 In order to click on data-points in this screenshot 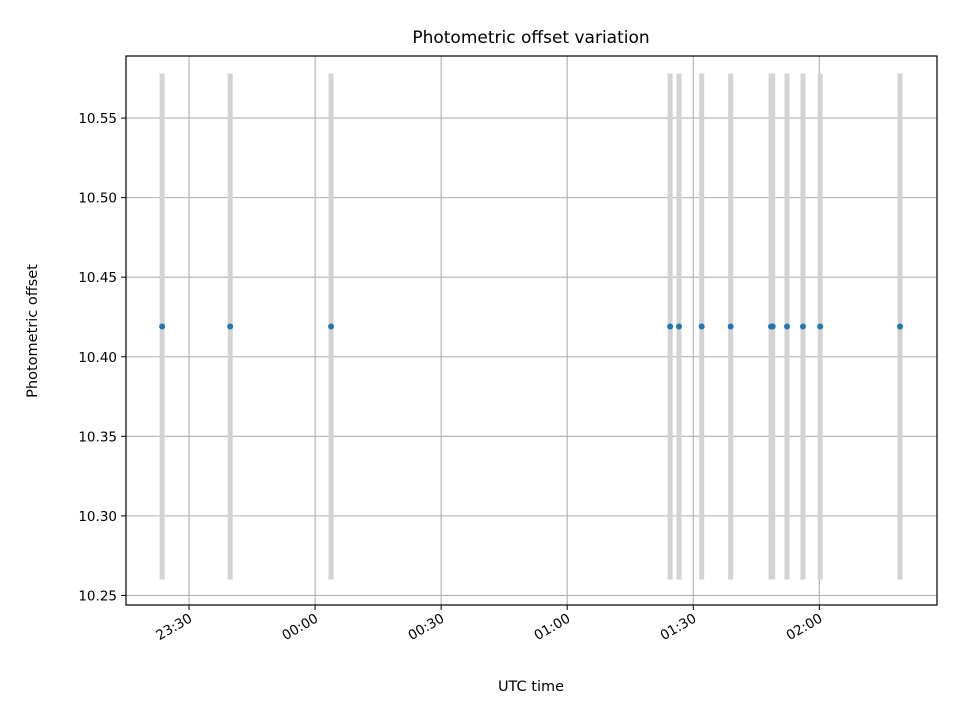, I will do `click(531, 326)`.